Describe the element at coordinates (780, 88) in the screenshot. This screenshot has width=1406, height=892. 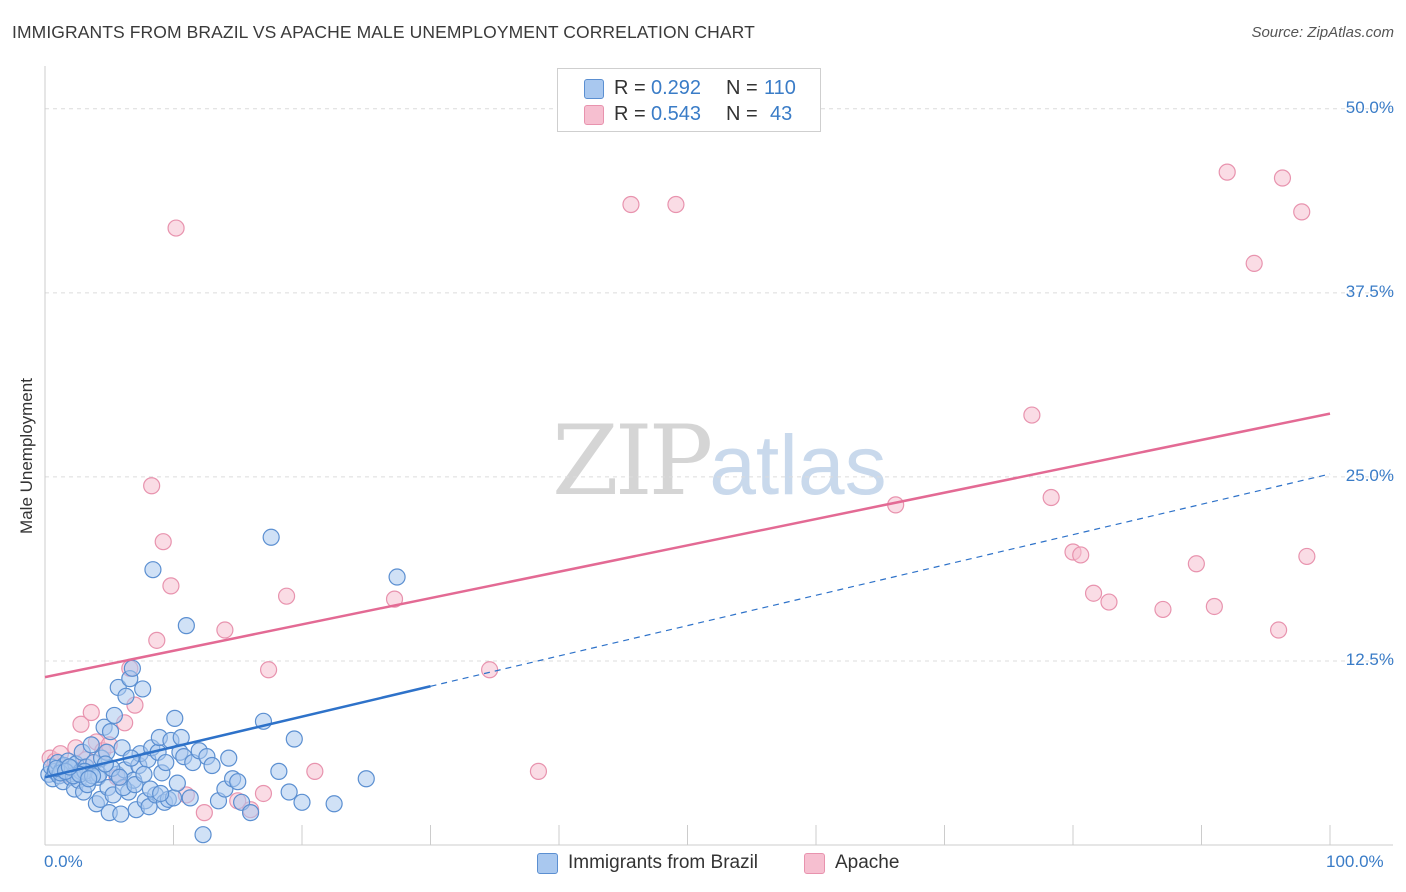
I see `brazil-n-value: 110` at that location.